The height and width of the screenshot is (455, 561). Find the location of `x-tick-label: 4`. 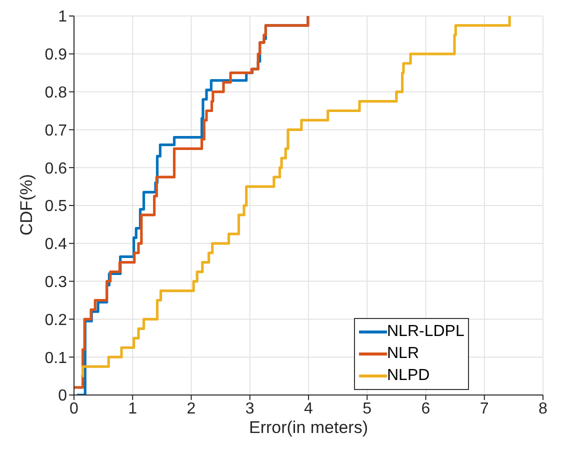

x-tick-label: 4 is located at coordinates (309, 409).